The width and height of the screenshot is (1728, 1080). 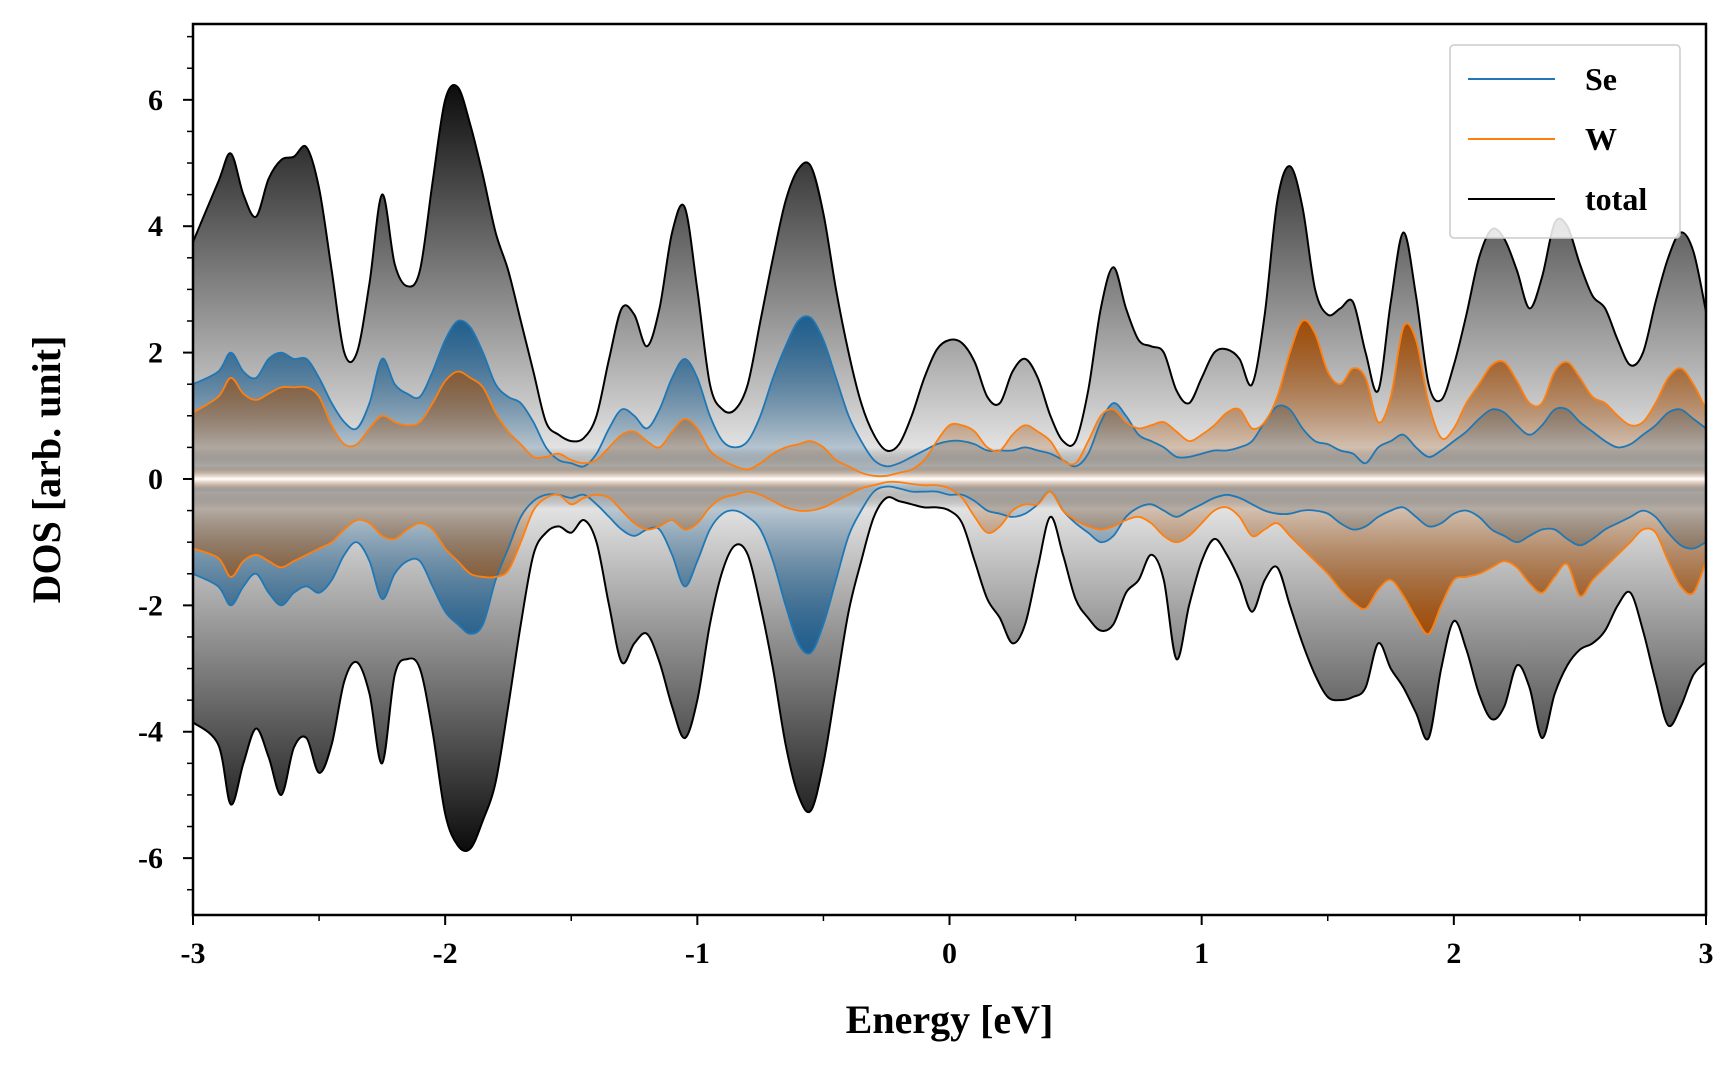 I want to click on x-tick-label: -1, so click(x=697, y=953).